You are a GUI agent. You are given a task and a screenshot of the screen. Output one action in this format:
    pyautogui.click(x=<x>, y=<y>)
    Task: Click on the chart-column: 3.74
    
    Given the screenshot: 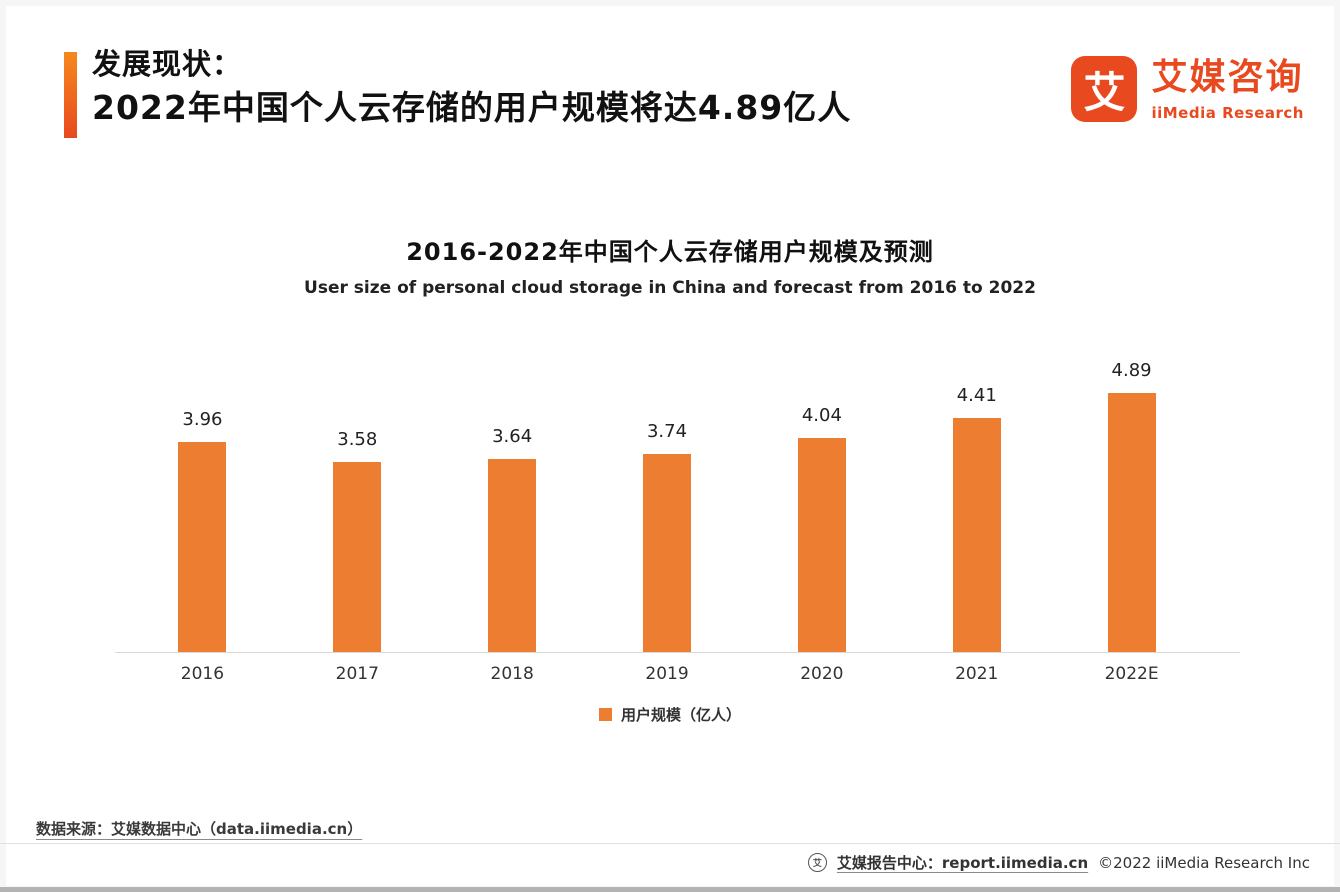 What is the action you would take?
    pyautogui.click(x=667, y=502)
    